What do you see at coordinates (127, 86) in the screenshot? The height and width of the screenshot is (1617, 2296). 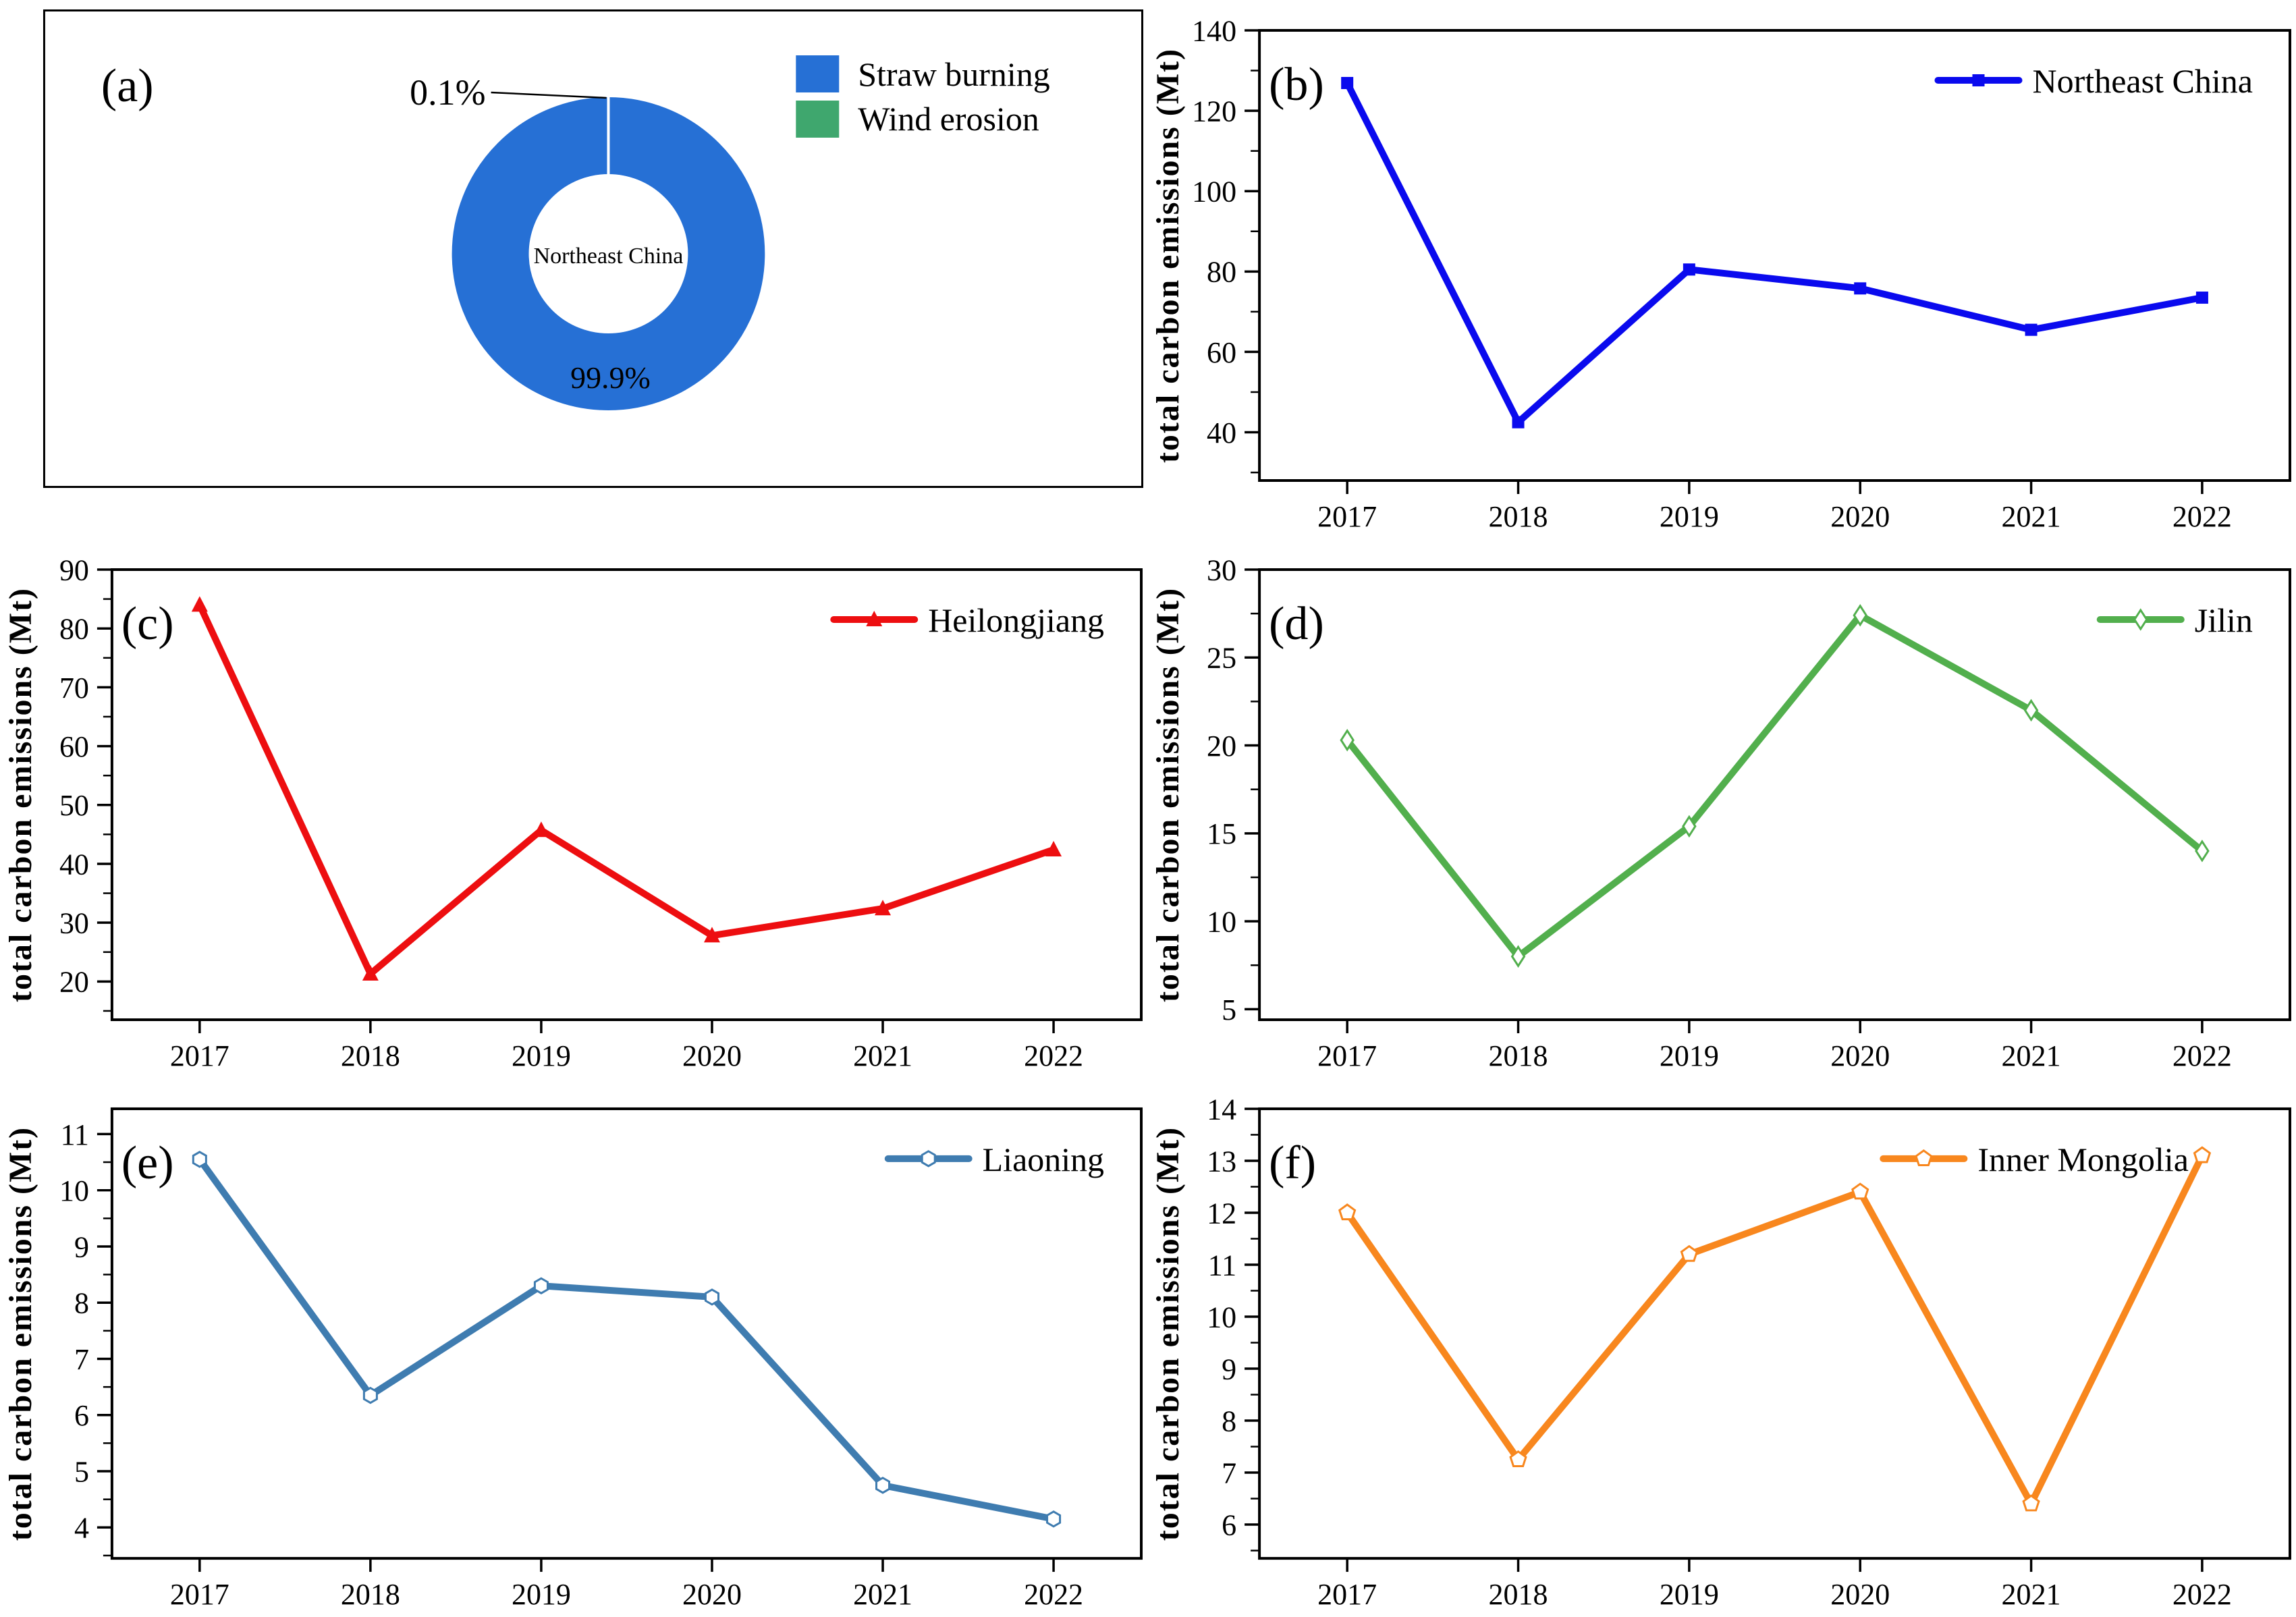 I see `panel-letter: (a)` at bounding box center [127, 86].